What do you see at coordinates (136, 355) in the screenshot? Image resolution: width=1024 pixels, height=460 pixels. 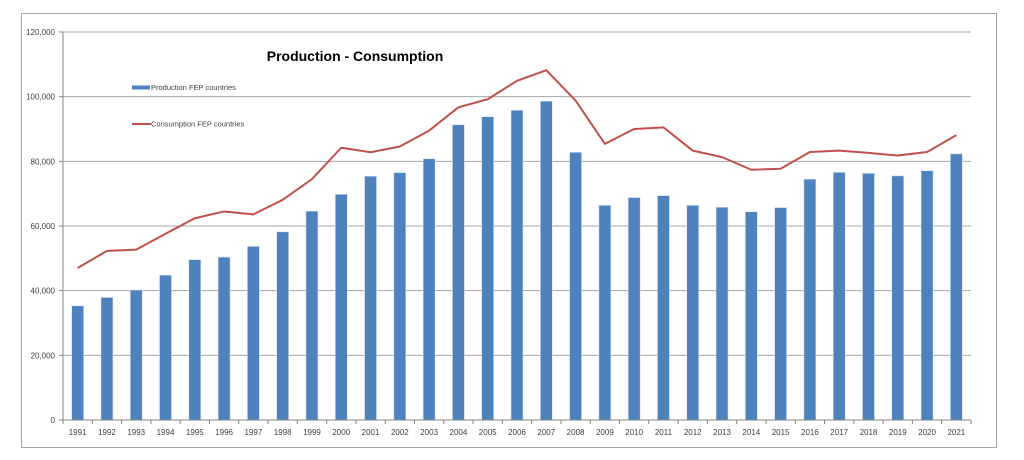 I see `bar-production-1993` at bounding box center [136, 355].